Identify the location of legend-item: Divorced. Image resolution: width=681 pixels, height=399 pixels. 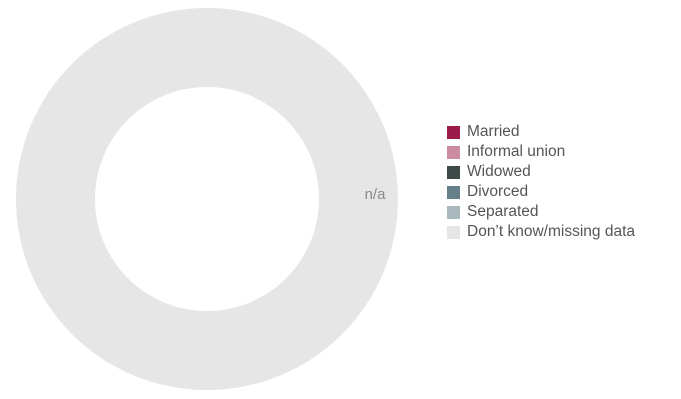
(541, 192).